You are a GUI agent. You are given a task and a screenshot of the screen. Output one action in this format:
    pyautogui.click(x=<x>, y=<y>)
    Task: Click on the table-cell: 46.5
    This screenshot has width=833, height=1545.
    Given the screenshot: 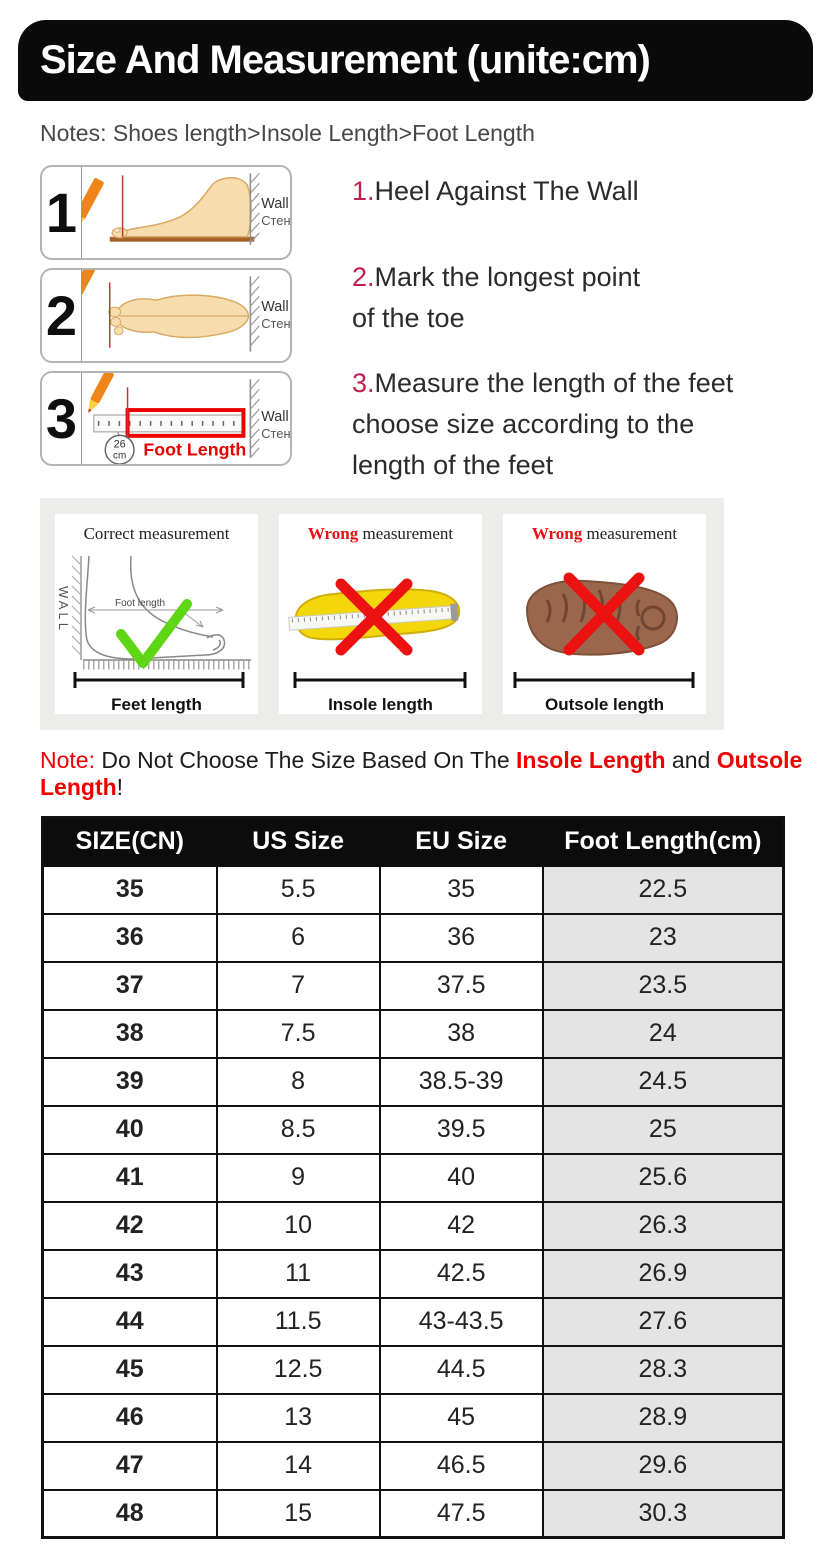 What is the action you would take?
    pyautogui.click(x=461, y=1465)
    